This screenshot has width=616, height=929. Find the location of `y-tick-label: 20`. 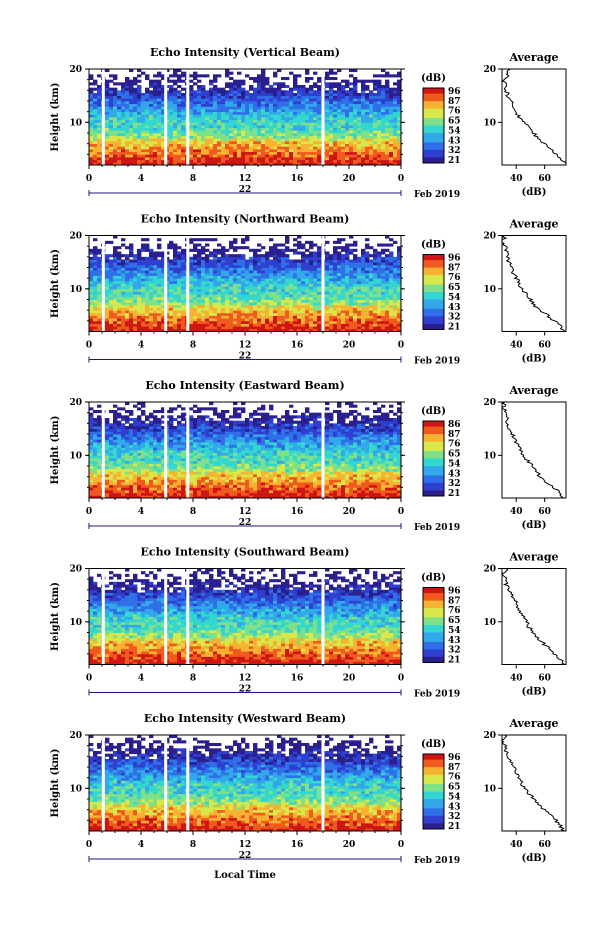

y-tick-label: 20 is located at coordinates (75, 70).